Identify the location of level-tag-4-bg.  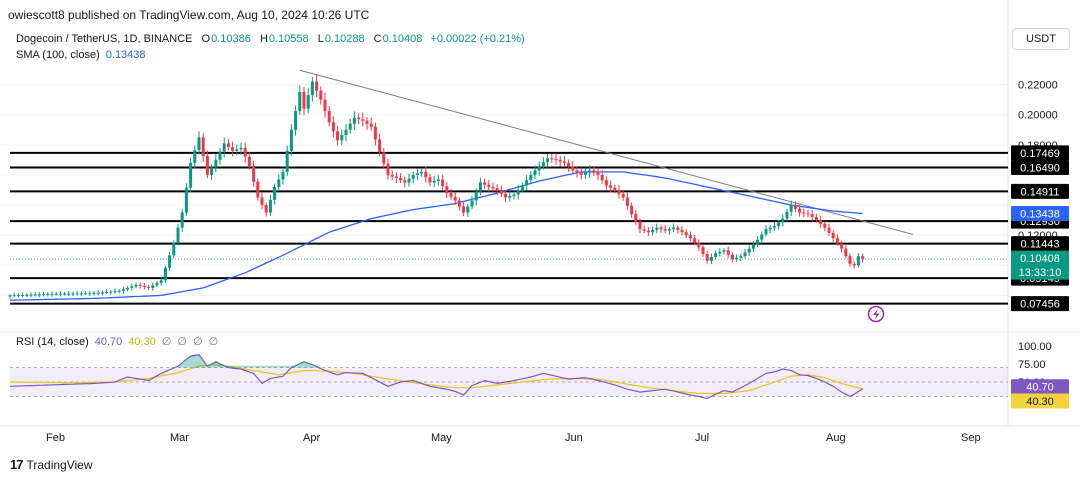
(1040, 244).